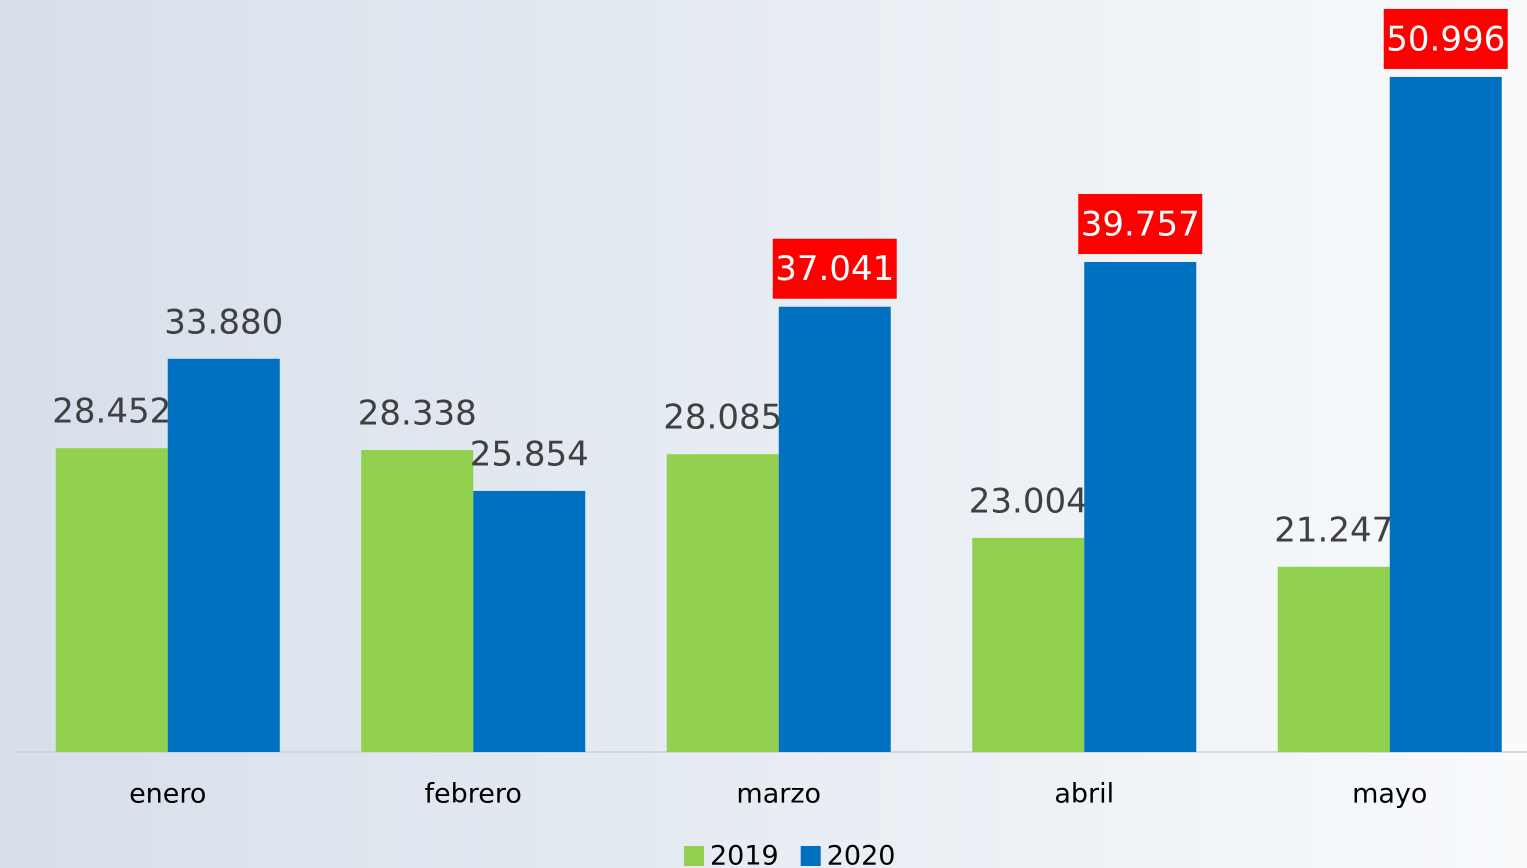 The height and width of the screenshot is (868, 1527). I want to click on value-label: 23.004, so click(1028, 501).